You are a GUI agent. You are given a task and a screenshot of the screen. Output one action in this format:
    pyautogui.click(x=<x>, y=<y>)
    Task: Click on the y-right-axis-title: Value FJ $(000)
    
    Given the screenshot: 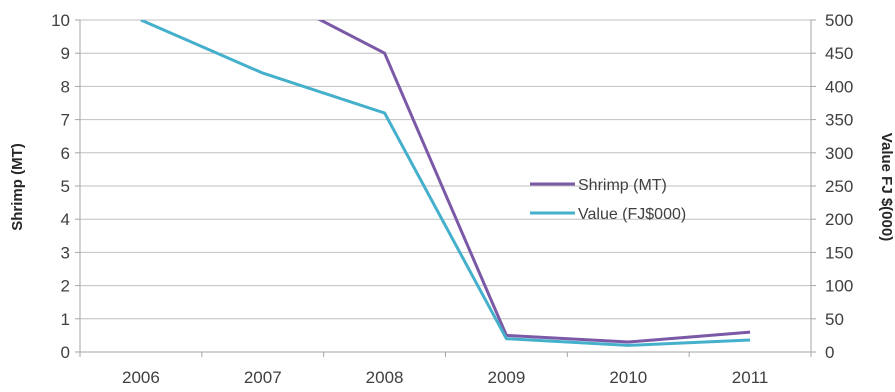 What is the action you would take?
    pyautogui.click(x=886, y=187)
    